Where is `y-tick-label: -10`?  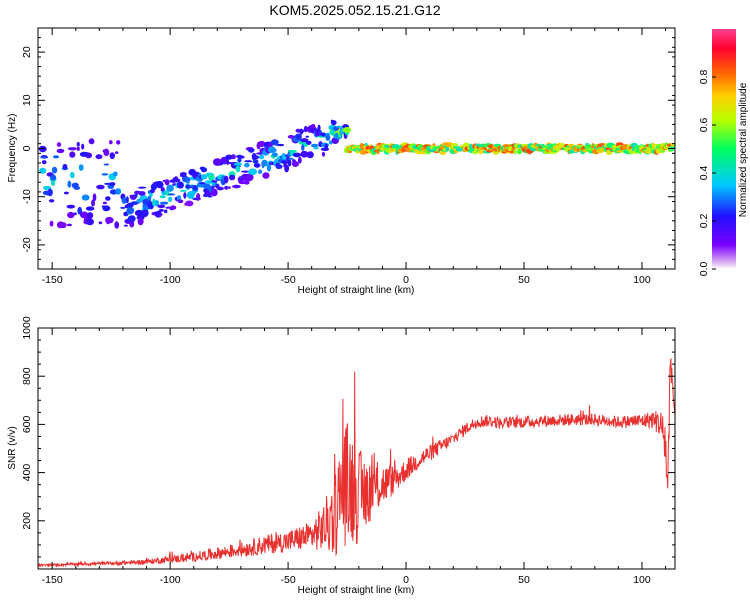 y-tick-label: -10 is located at coordinates (27, 196).